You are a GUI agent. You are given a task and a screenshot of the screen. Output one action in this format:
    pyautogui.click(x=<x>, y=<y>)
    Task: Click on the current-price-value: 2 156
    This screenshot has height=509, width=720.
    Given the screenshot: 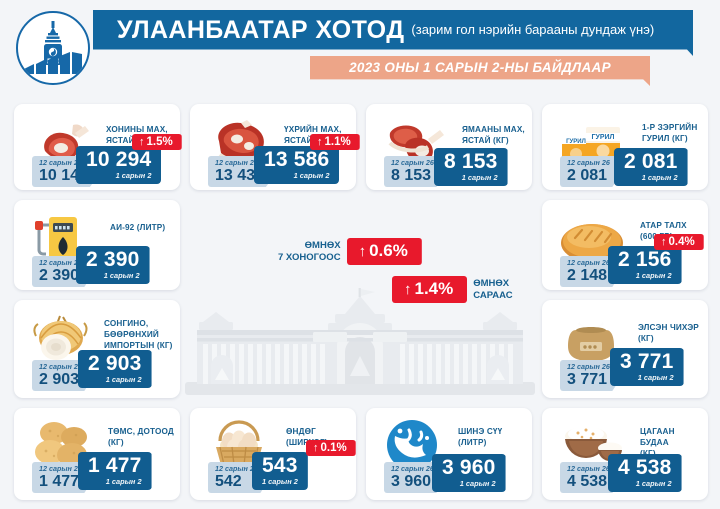 What is the action you would take?
    pyautogui.click(x=645, y=259)
    